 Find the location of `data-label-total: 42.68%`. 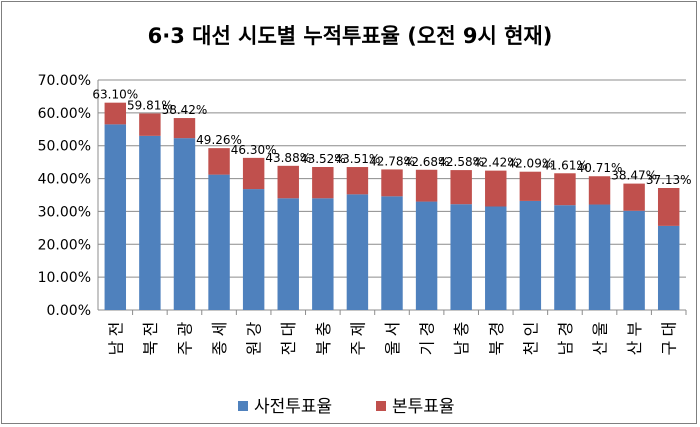

data-label-total: 42.68% is located at coordinates (427, 162).